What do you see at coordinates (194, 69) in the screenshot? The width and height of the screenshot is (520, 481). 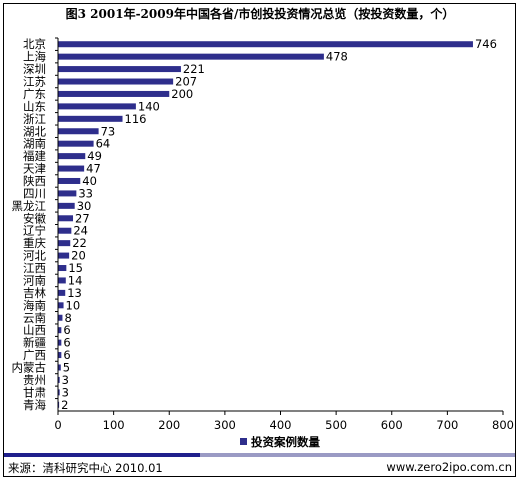 I see `data-label-2: 221` at bounding box center [194, 69].